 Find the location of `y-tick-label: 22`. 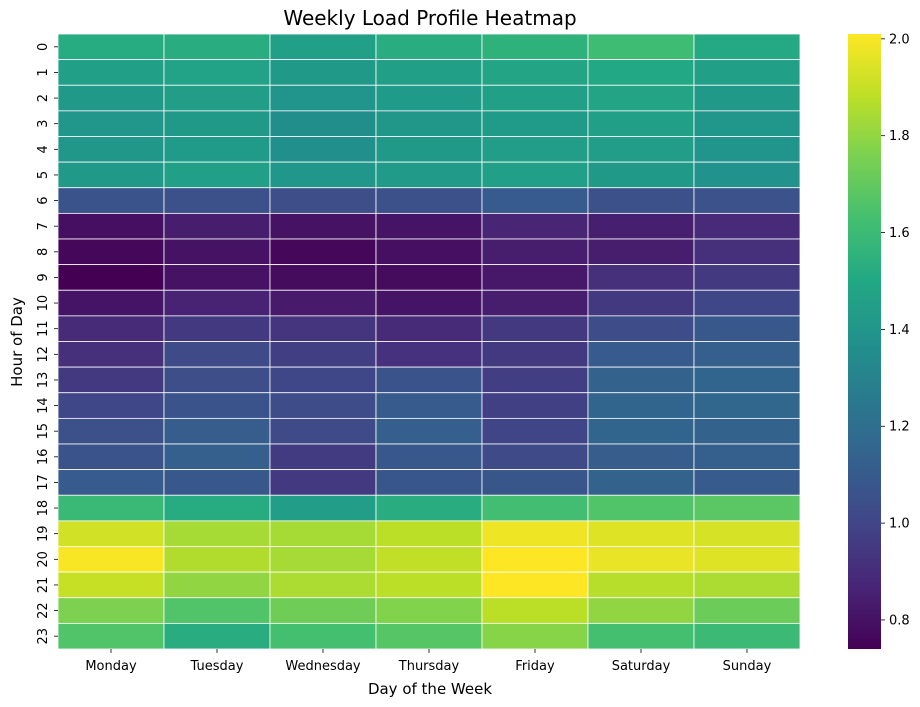

y-tick-label: 22 is located at coordinates (43, 610).